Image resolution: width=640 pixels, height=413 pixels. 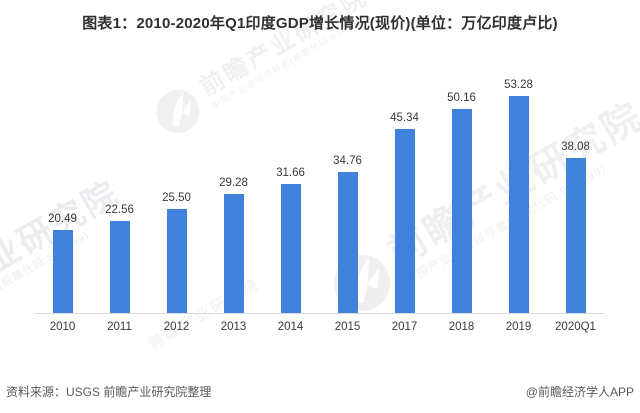 I want to click on bar-2011, so click(x=119, y=267).